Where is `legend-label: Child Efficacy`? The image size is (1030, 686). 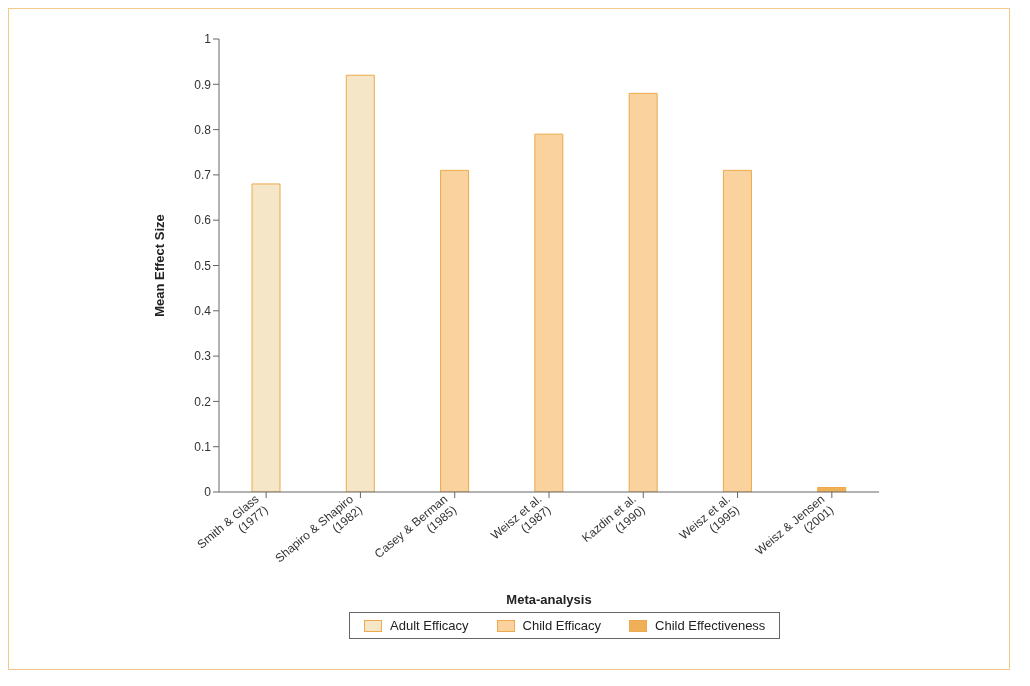 legend-label: Child Efficacy is located at coordinates (561, 625).